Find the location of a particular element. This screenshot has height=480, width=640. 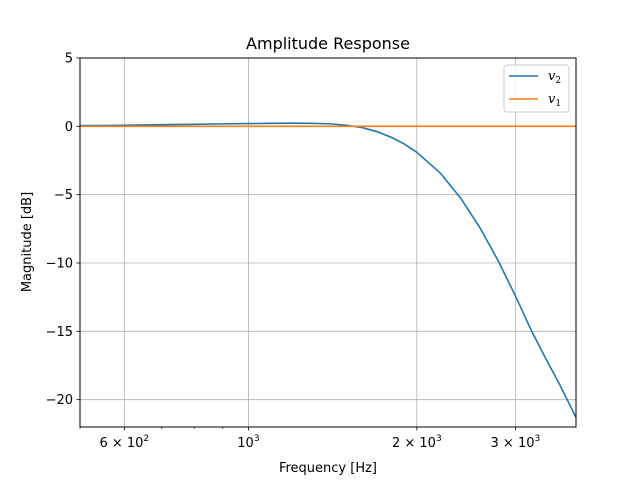

y-tick-label: 0 is located at coordinates (69, 127).